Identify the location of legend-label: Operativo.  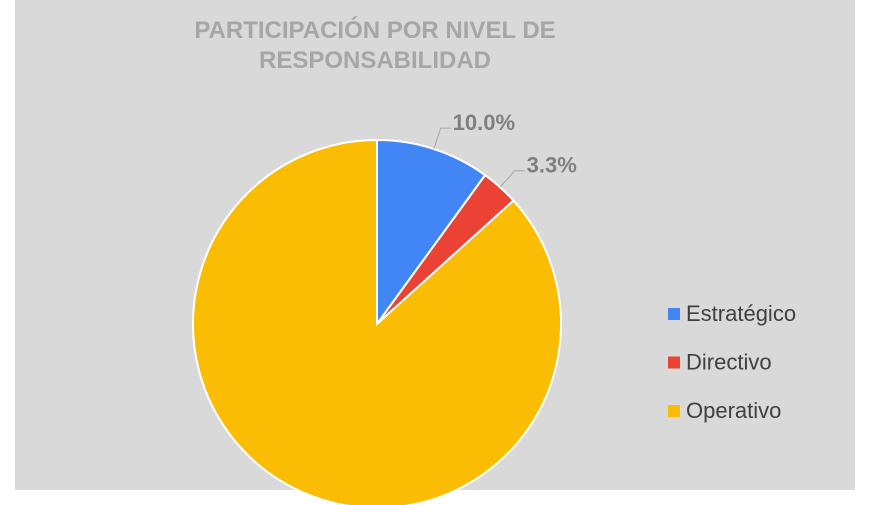
(733, 410).